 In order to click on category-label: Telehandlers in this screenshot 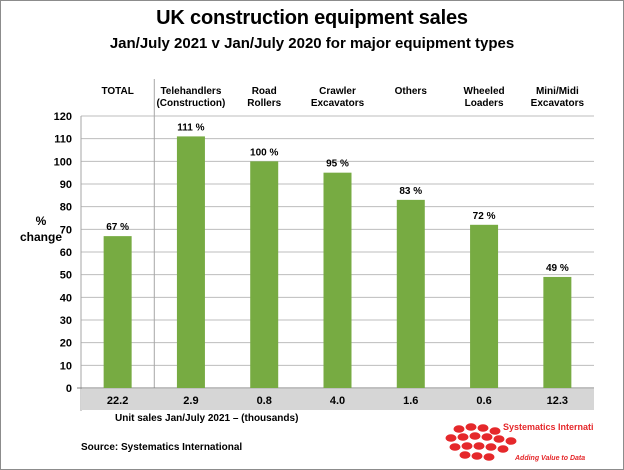, I will do `click(190, 91)`.